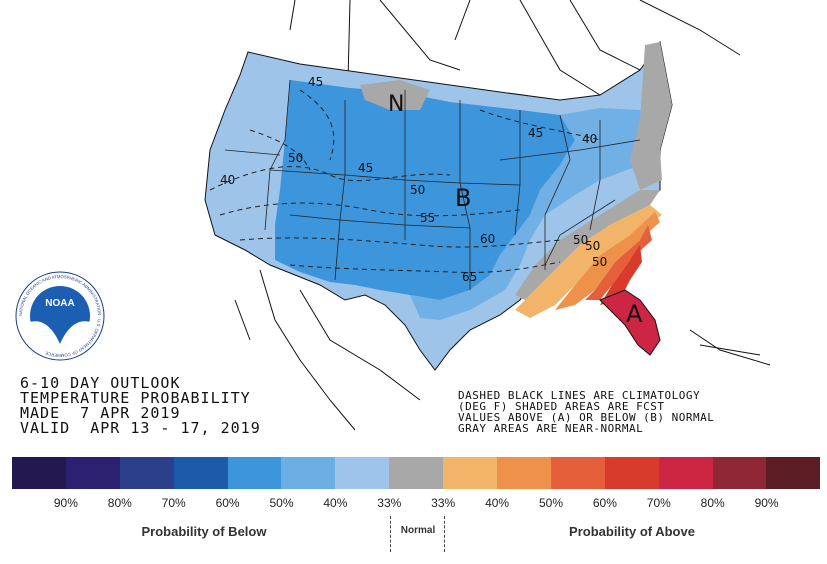  Describe the element at coordinates (651, 116) in the screenshot. I see `normal-region-east` at that location.